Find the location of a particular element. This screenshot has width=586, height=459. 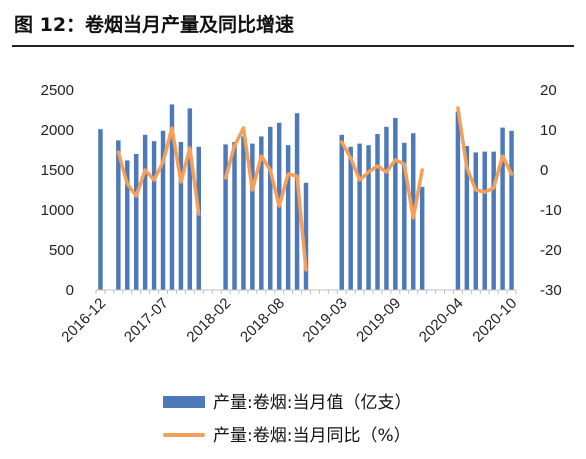

x-tick-label: 2016-12 is located at coordinates (83, 320).